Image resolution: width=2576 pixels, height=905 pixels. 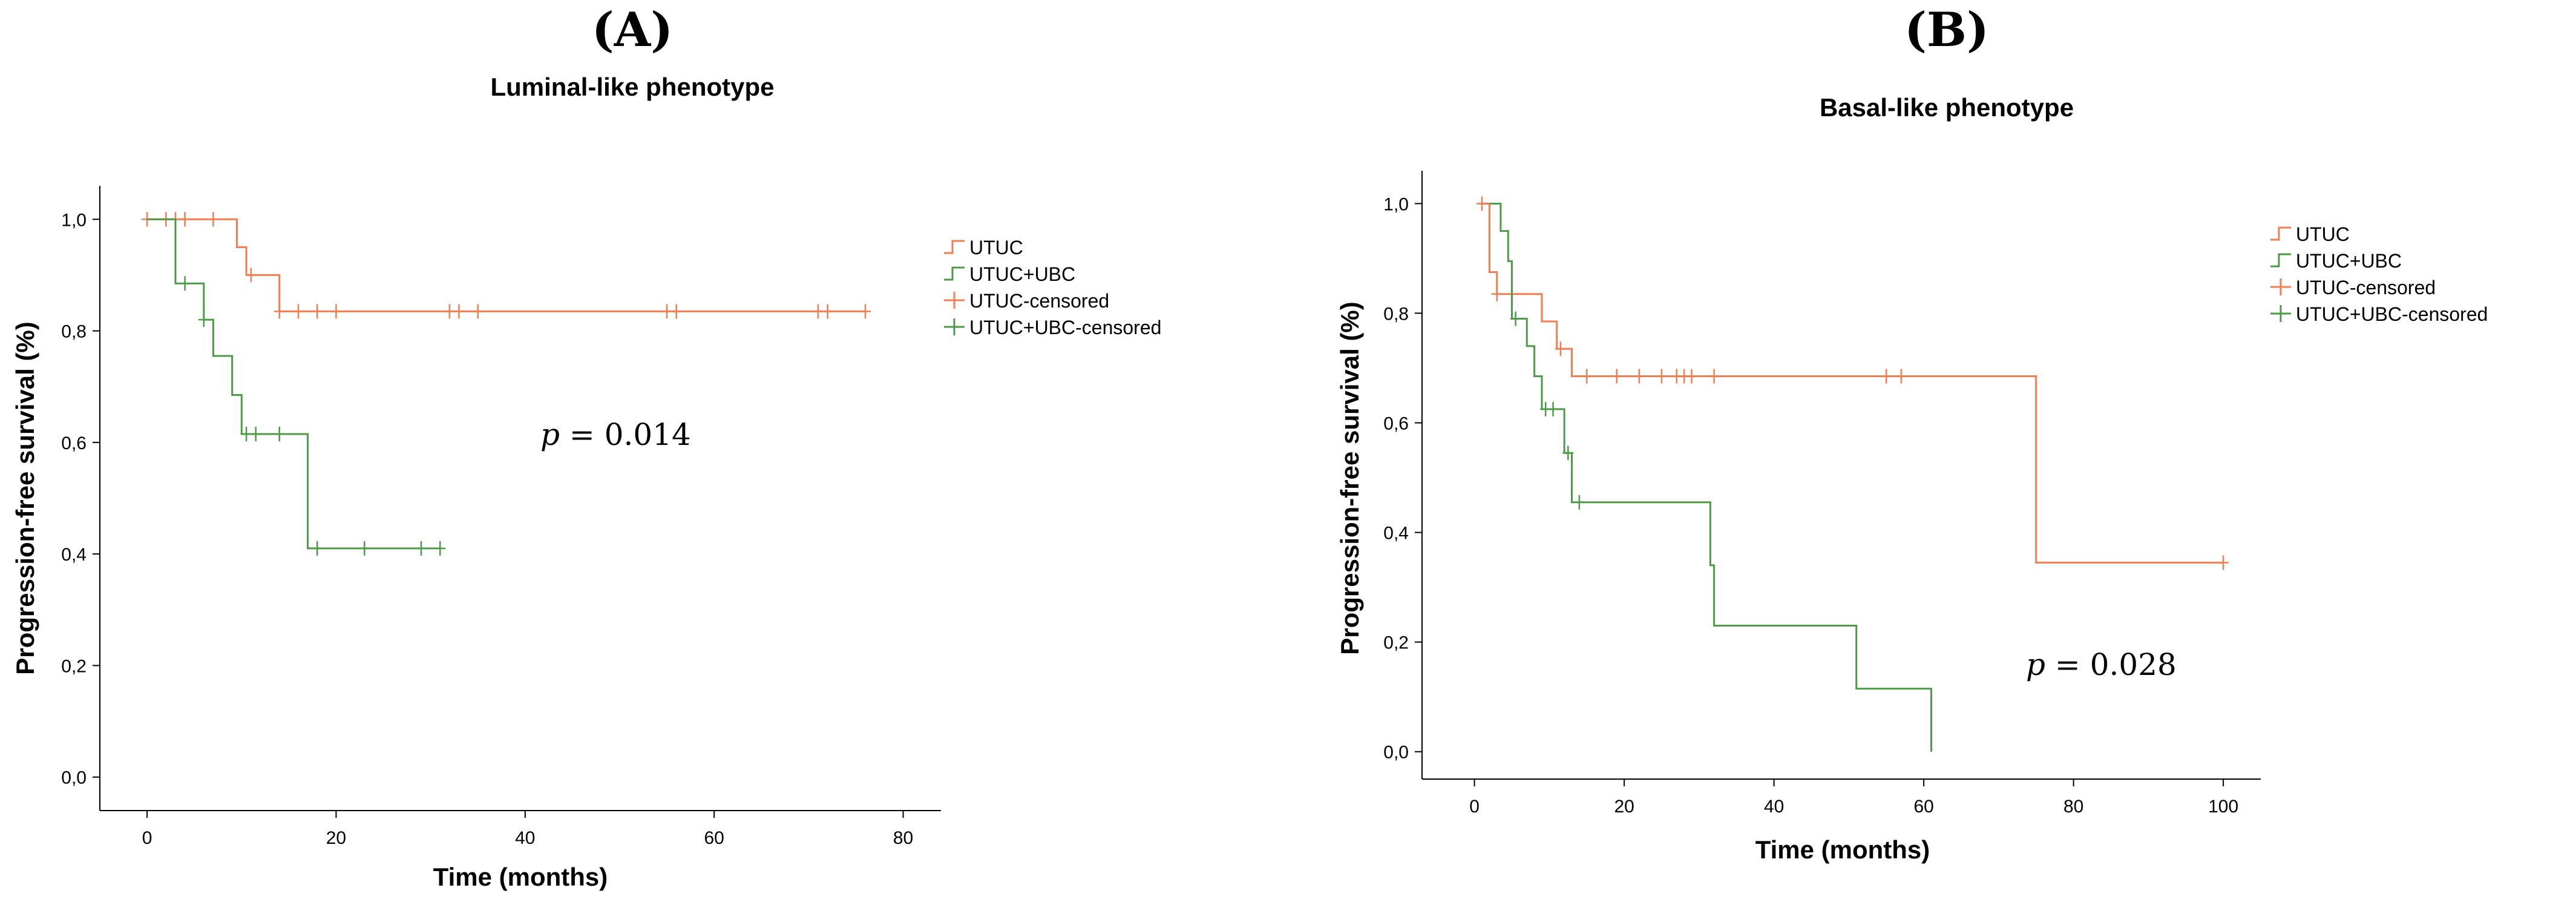 I want to click on km-curve-utuc, so click(x=1853, y=383).